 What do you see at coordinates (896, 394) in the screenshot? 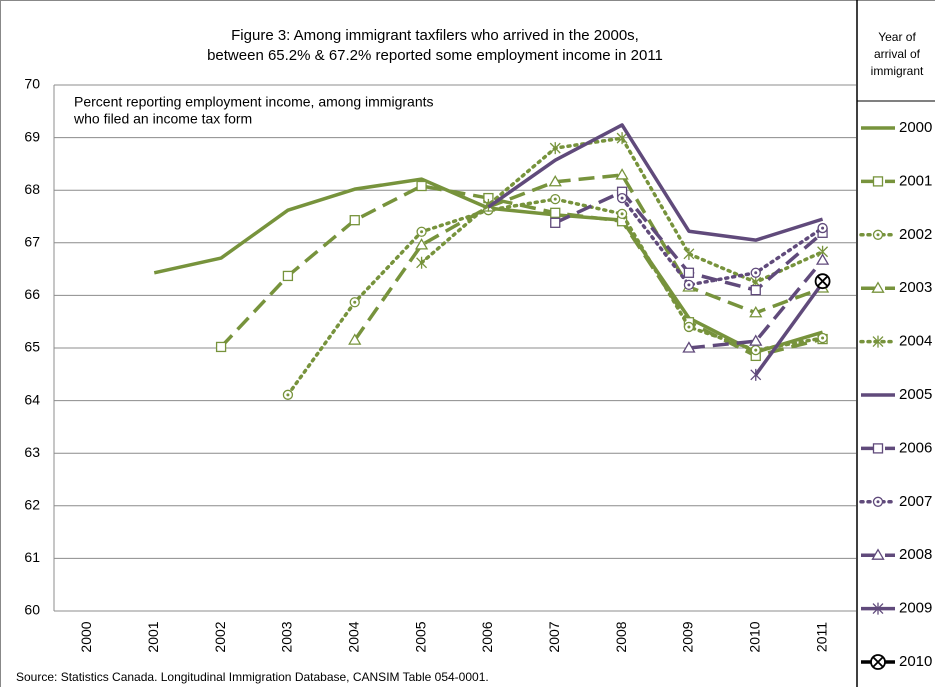
I see `legend-item: 2005` at bounding box center [896, 394].